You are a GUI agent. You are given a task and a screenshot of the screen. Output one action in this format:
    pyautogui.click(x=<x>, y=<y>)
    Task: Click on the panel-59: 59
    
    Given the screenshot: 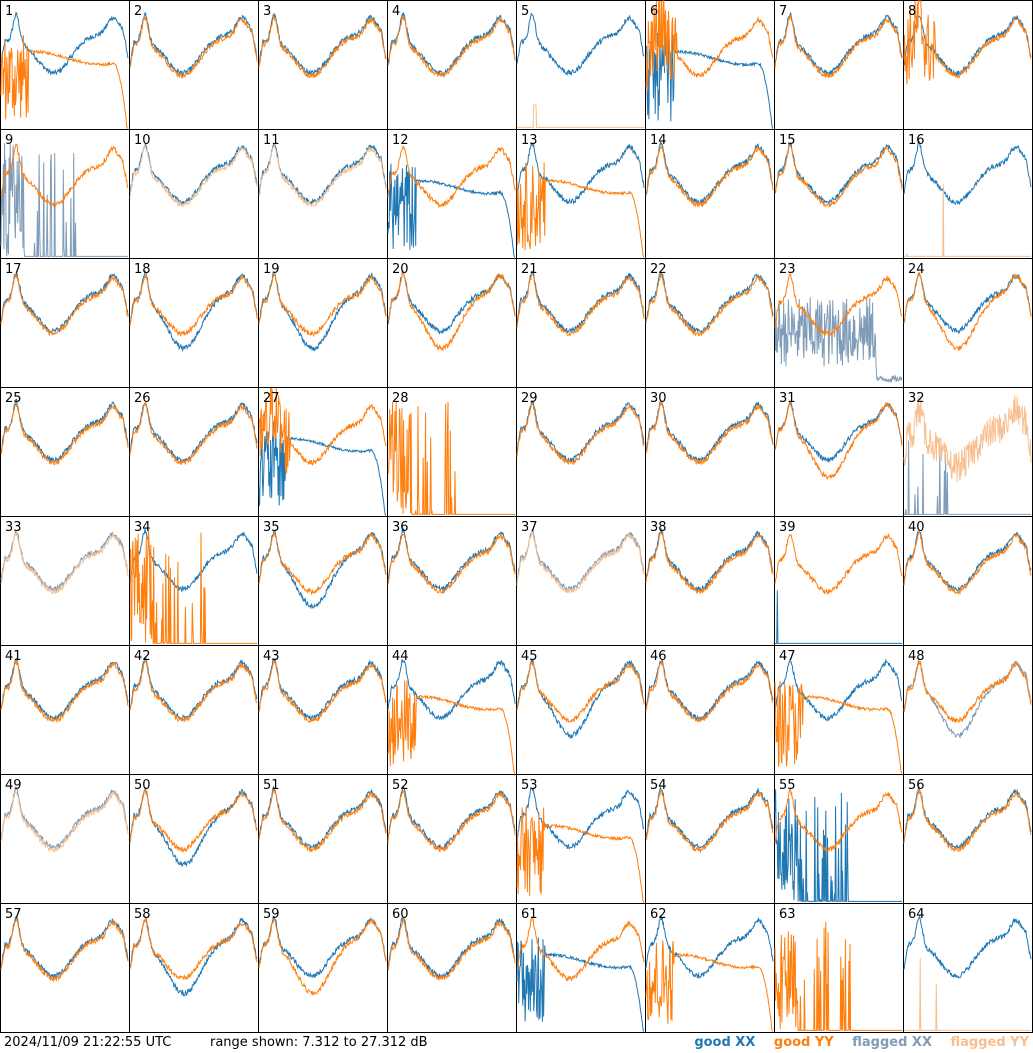 What is the action you would take?
    pyautogui.click(x=323, y=968)
    